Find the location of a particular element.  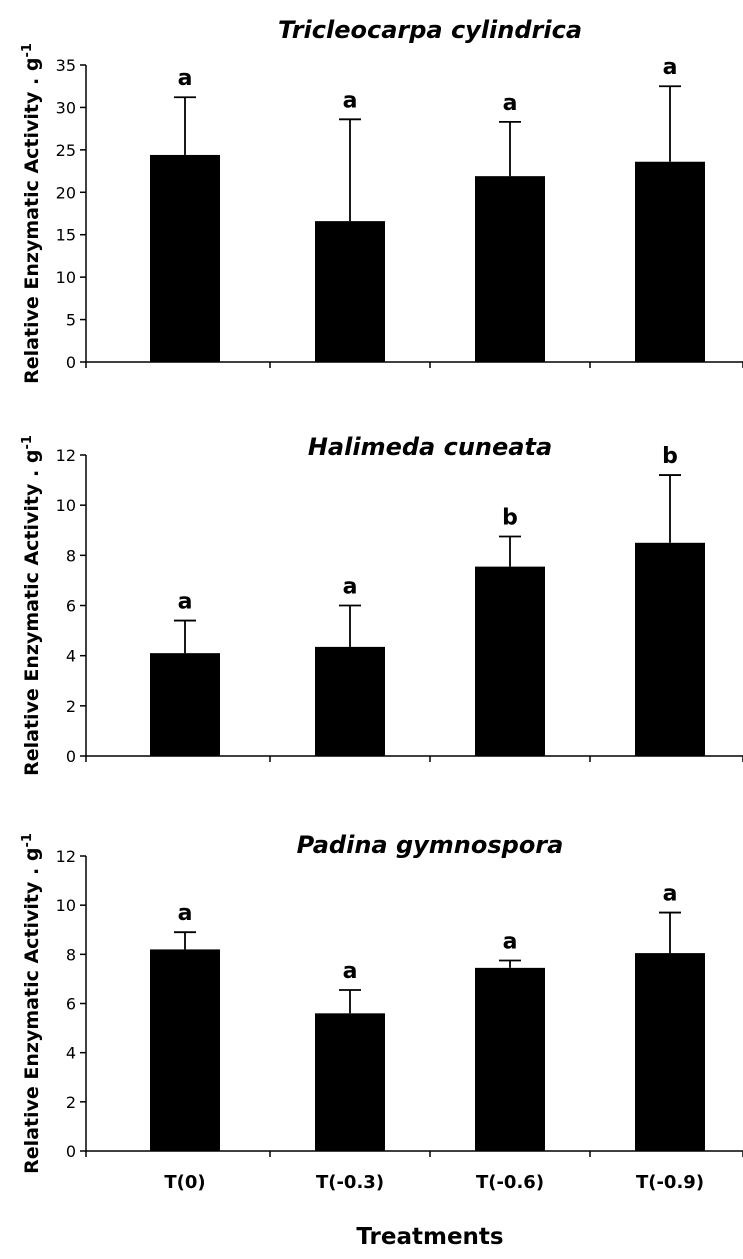

y-tick-label: 15 is located at coordinates (66, 235).